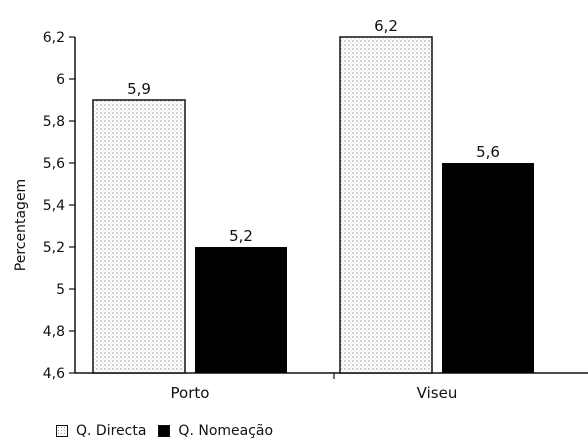 The image size is (588, 443). What do you see at coordinates (54, 248) in the screenshot?
I see `y-tick-label: 5,2` at bounding box center [54, 248].